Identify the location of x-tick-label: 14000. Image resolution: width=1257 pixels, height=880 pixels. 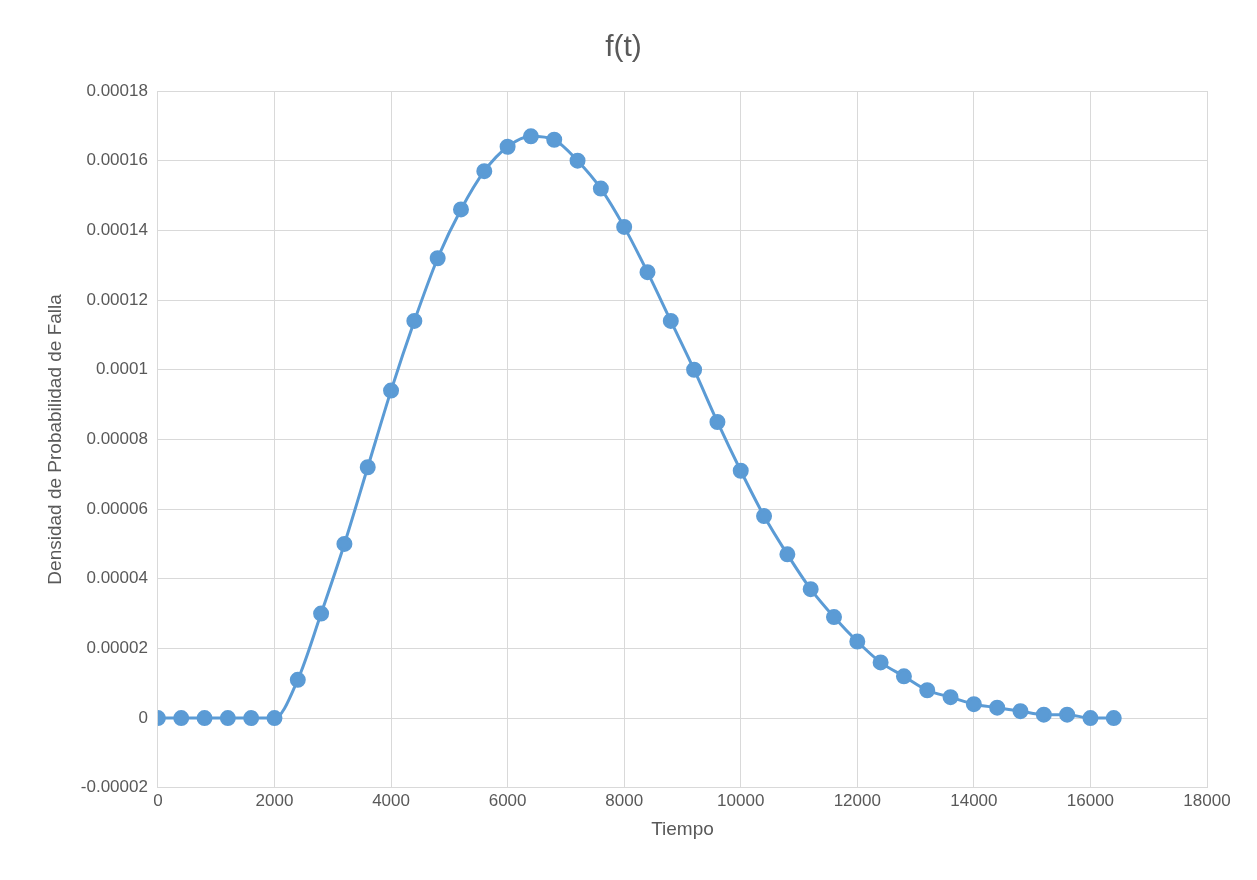
(974, 800).